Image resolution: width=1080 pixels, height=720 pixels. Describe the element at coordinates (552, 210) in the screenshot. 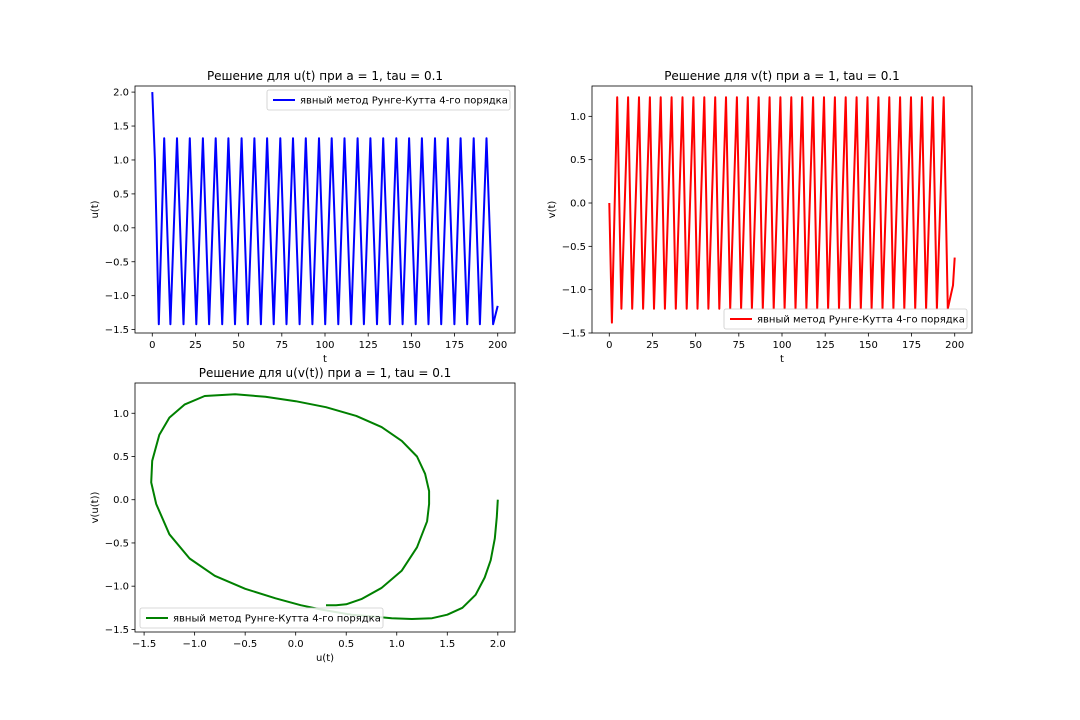

I see `y-axis-label: v(t)` at that location.